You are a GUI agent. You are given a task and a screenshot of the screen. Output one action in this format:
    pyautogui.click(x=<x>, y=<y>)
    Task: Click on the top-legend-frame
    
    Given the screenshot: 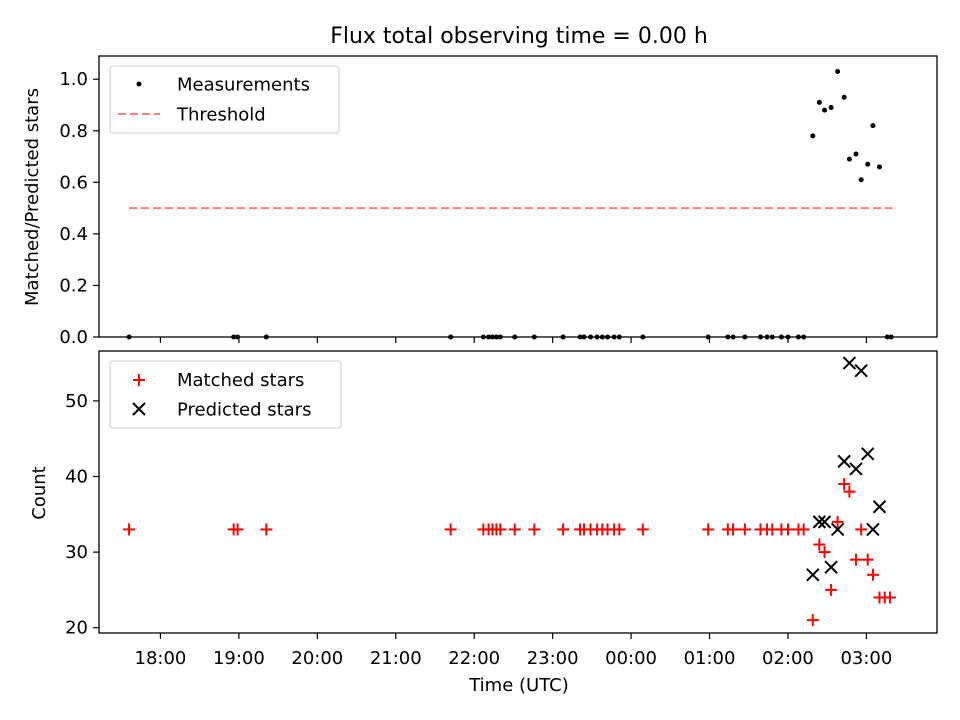 What is the action you would take?
    pyautogui.click(x=224, y=99)
    